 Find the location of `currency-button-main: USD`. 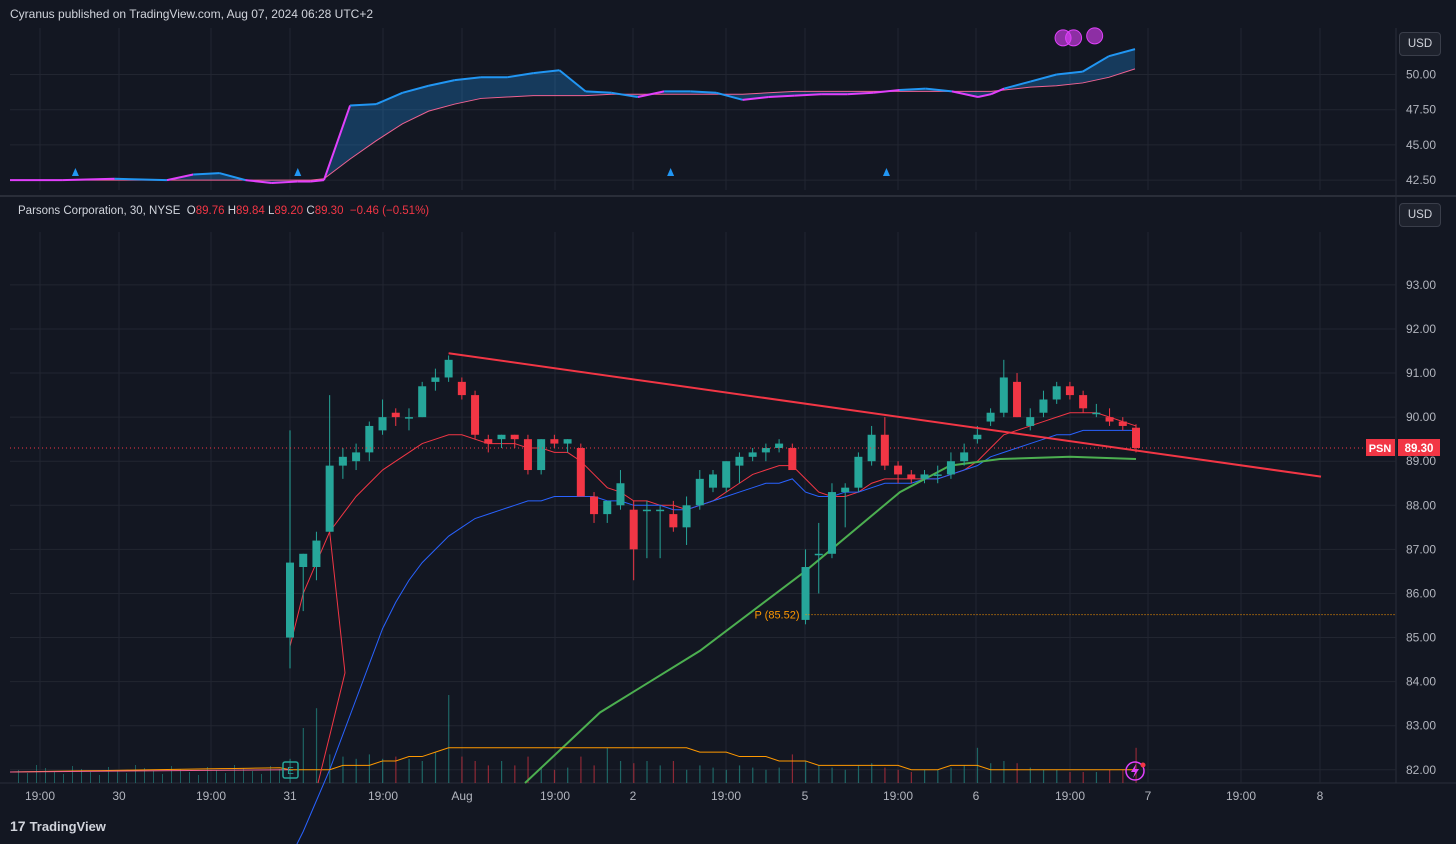

currency-button-main: USD is located at coordinates (1420, 215).